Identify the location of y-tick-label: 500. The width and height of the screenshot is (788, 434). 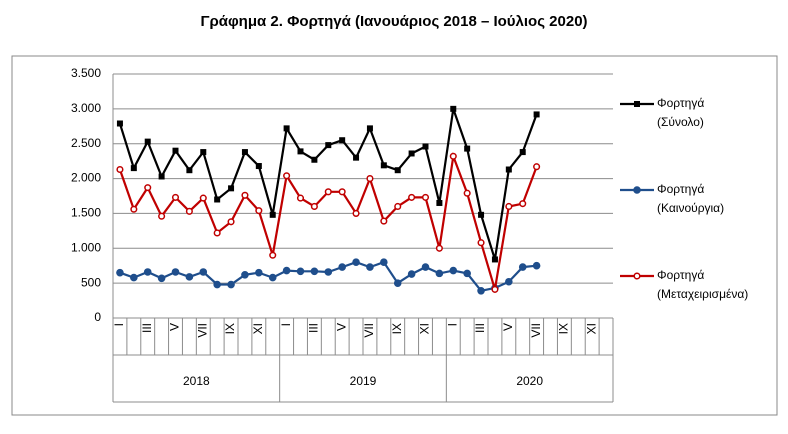
(91, 282).